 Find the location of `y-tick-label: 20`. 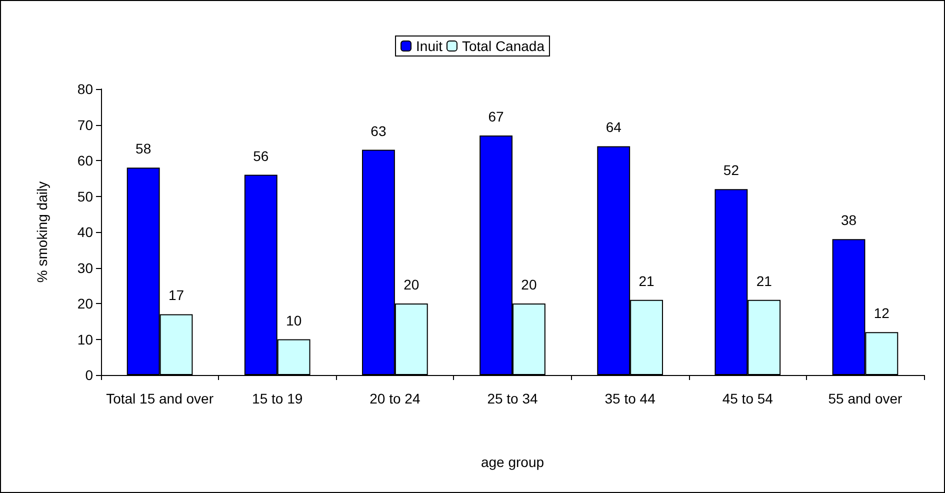

y-tick-label: 20 is located at coordinates (85, 304).